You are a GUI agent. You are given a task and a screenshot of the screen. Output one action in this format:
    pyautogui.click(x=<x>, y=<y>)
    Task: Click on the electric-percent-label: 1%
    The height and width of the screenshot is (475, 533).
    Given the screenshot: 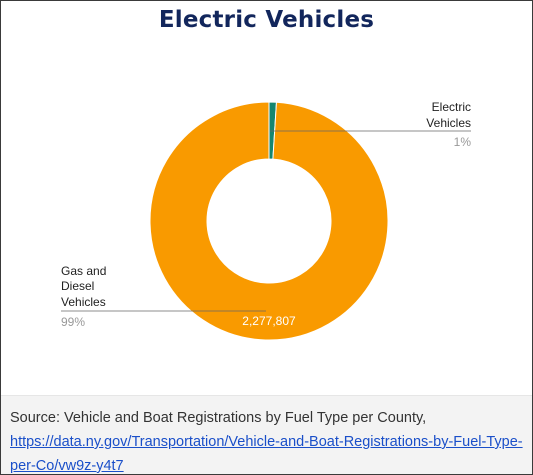 What is the action you would take?
    pyautogui.click(x=463, y=142)
    